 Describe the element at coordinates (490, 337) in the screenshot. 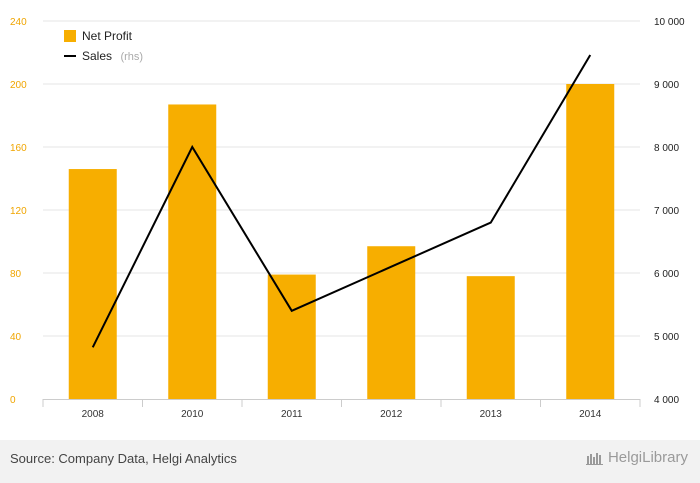

I see `bar-net-profit-2013` at that location.